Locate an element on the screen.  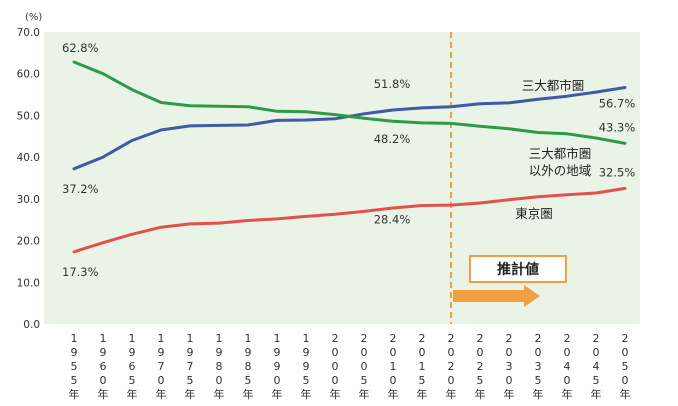
data-label: 62.8% is located at coordinates (80, 48).